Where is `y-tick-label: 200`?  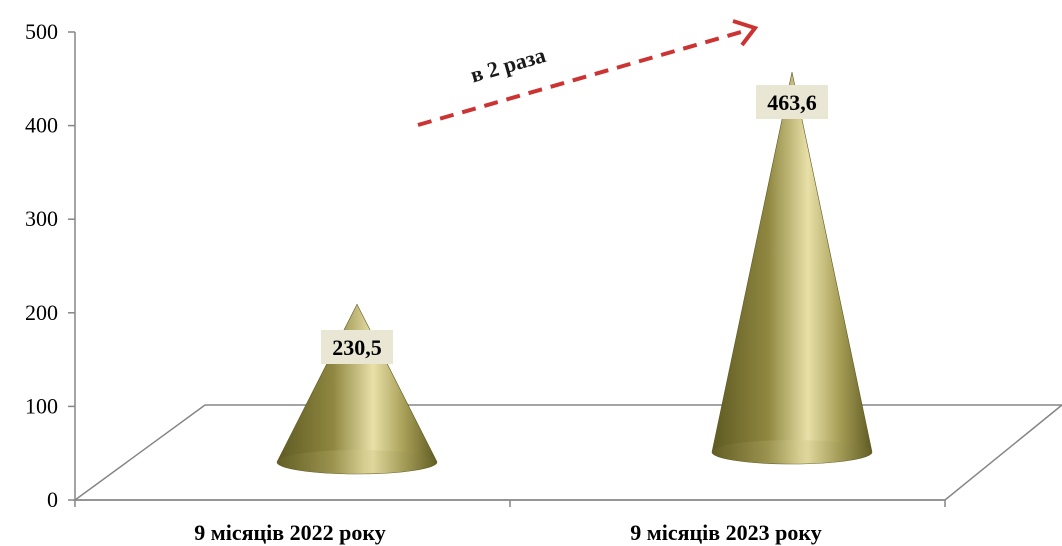
y-tick-label: 200 is located at coordinates (41, 312).